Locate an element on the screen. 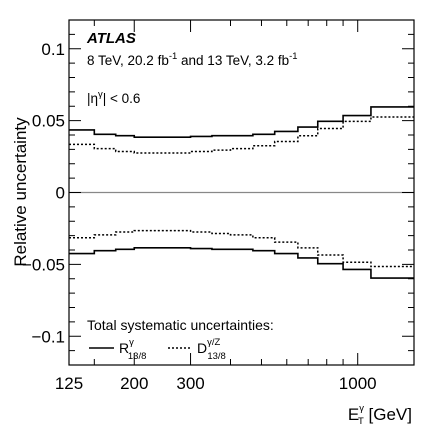  x-tick-label: 125 is located at coordinates (69, 383).